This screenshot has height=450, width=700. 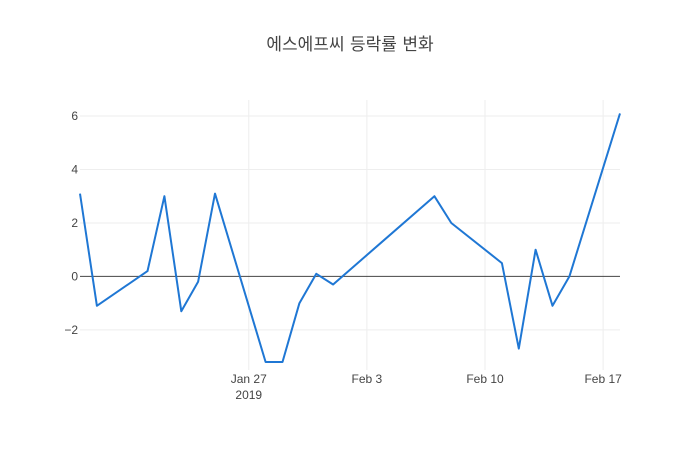 What do you see at coordinates (74, 170) in the screenshot?
I see `y-tick-label: 4` at bounding box center [74, 170].